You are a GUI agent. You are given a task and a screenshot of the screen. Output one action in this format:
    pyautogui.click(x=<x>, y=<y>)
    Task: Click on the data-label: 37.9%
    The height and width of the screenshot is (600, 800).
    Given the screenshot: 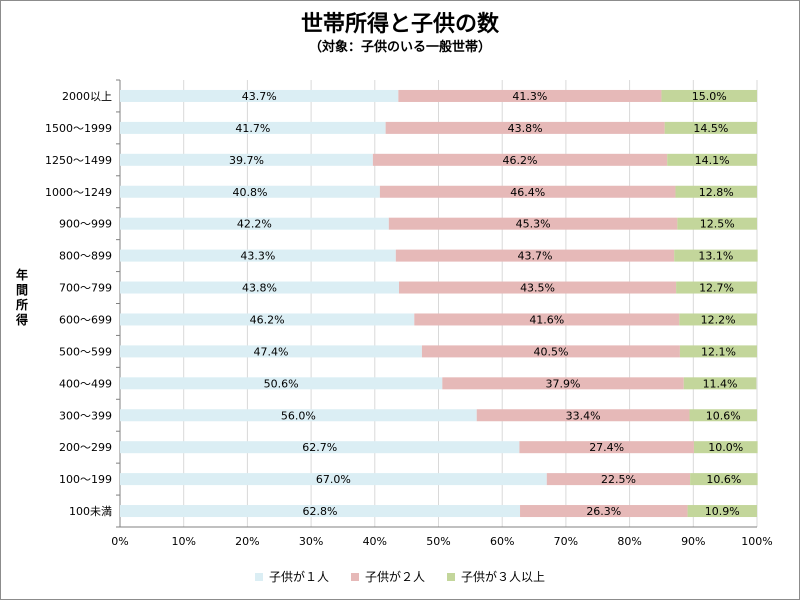 What is the action you would take?
    pyautogui.click(x=563, y=383)
    